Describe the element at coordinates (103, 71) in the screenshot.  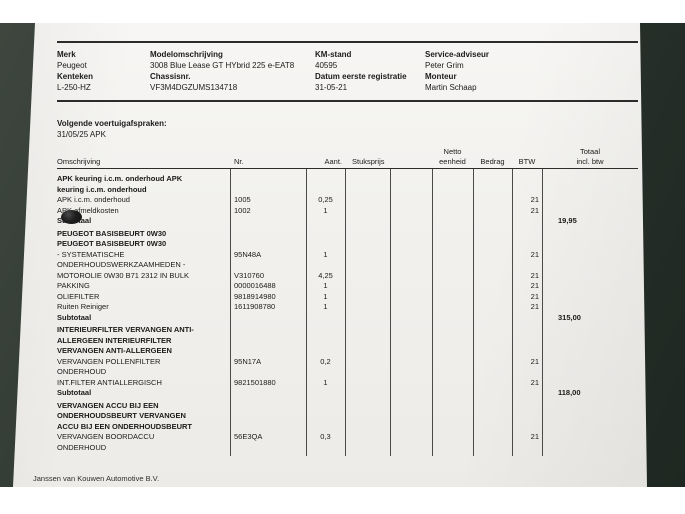
I see `vehicle-col-merk: Merk Peugeot Kenteken L-250-HZ` at that location.